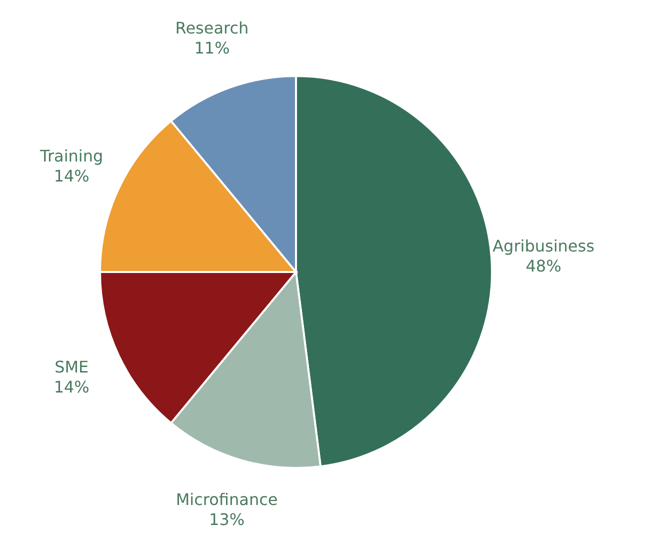 This screenshot has width=651, height=538. What do you see at coordinates (227, 520) in the screenshot?
I see `data-label: 13%` at bounding box center [227, 520].